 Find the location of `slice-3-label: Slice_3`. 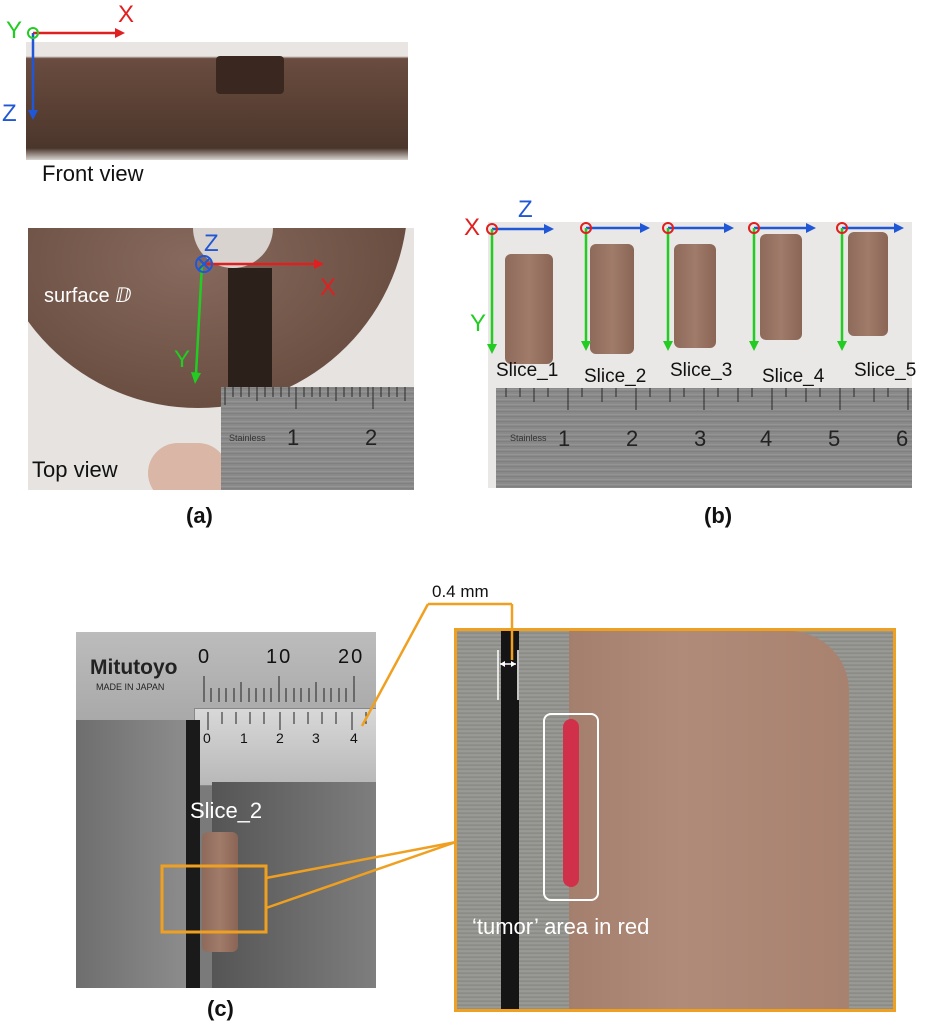

slice-3-label: Slice_3 is located at coordinates (701, 370).